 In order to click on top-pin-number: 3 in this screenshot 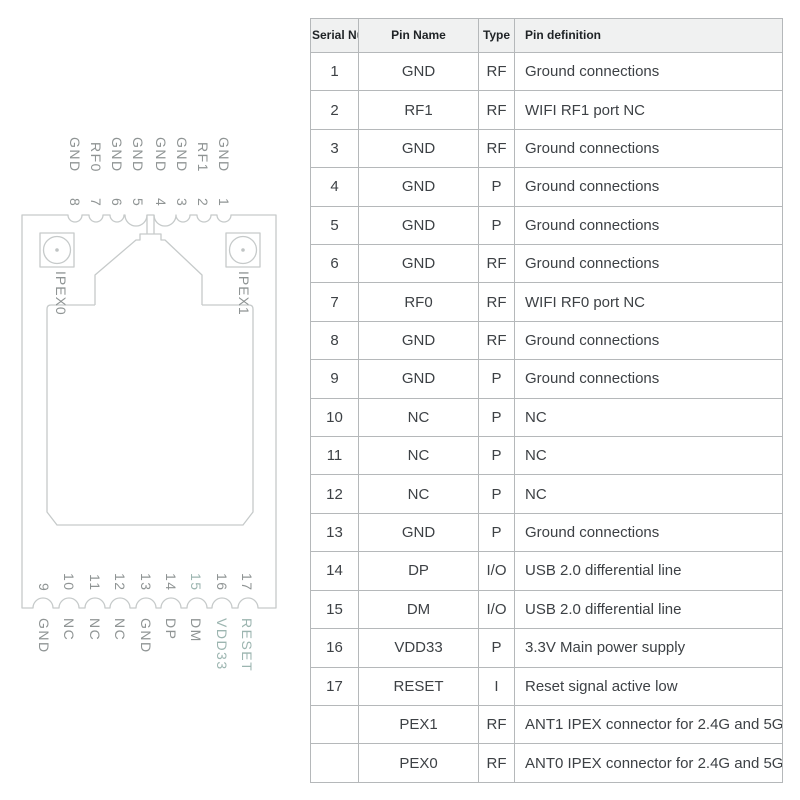, I will do `click(182, 202)`.